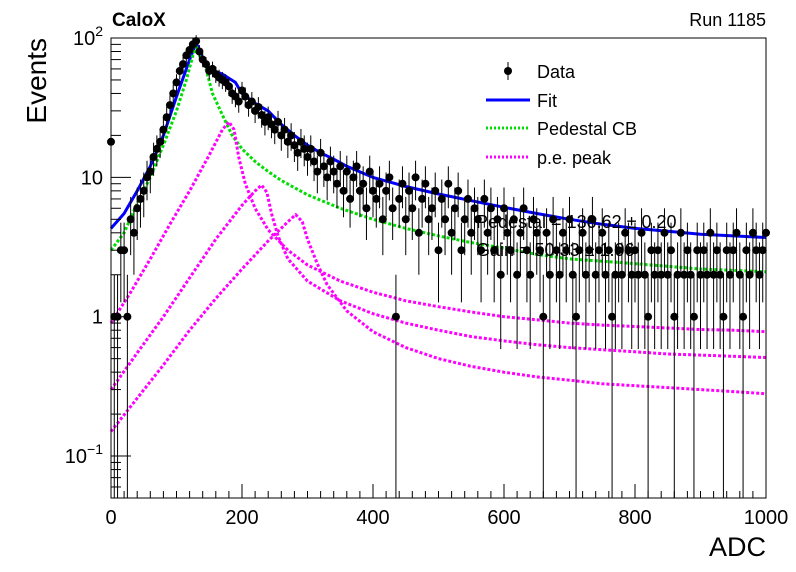  What do you see at coordinates (97, 318) in the screenshot?
I see `y-tick-label: 1` at bounding box center [97, 318].